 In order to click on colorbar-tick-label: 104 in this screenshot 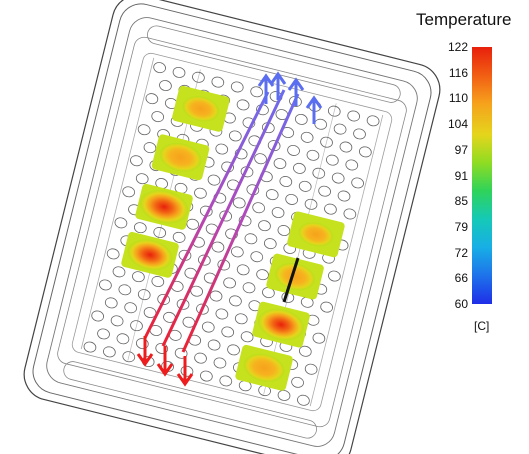, I will do `click(457, 124)`.